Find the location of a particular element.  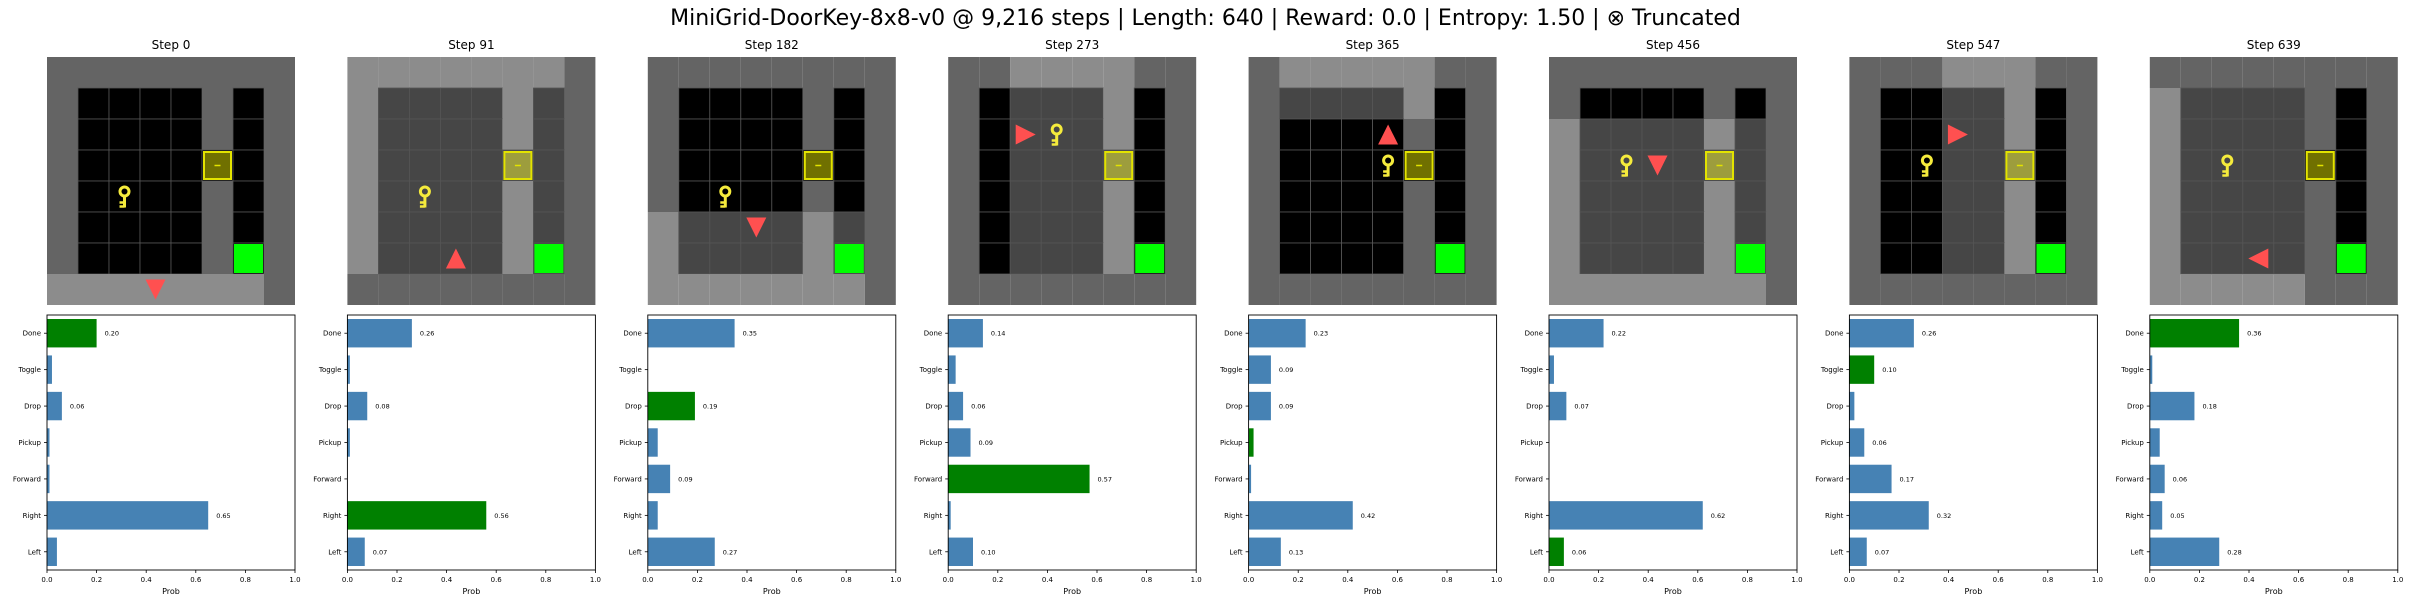

y-tick-label: Done is located at coordinates (2134, 334).